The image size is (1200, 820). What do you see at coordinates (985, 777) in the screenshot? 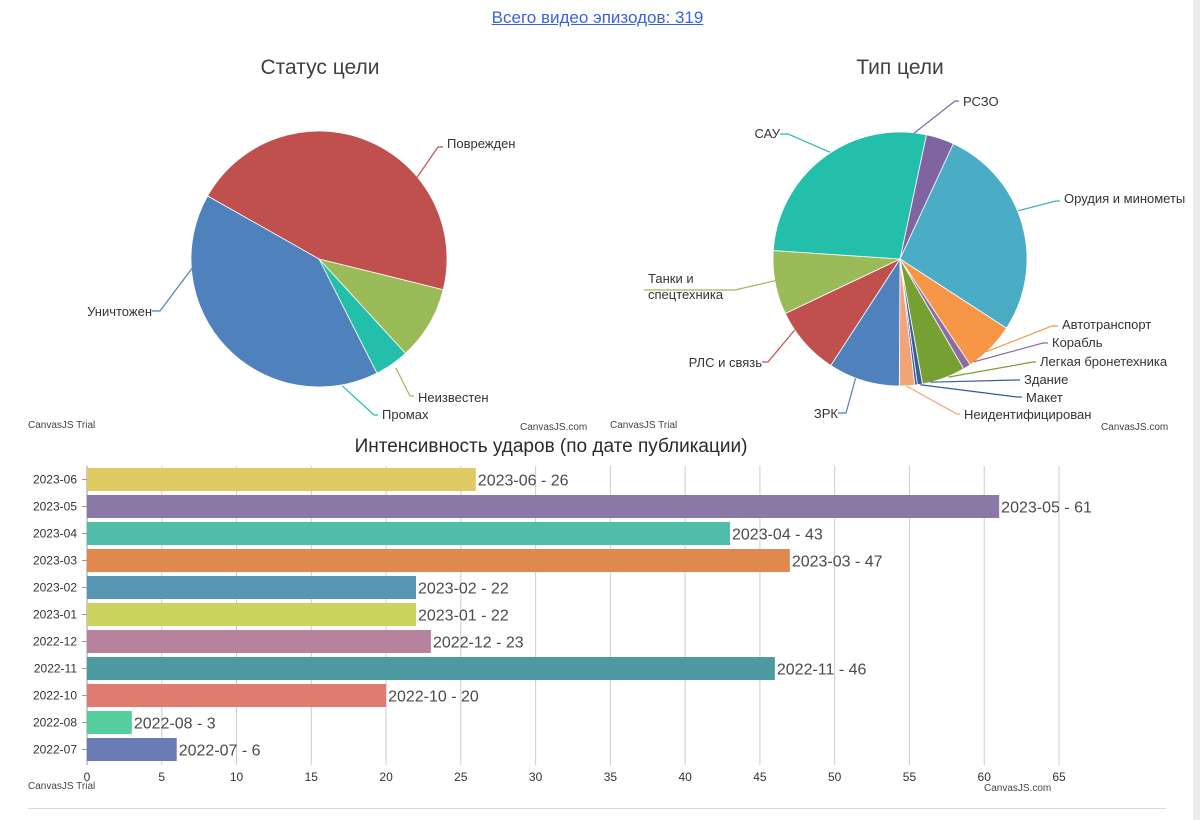
I see `x-tick-label: 60` at bounding box center [985, 777].